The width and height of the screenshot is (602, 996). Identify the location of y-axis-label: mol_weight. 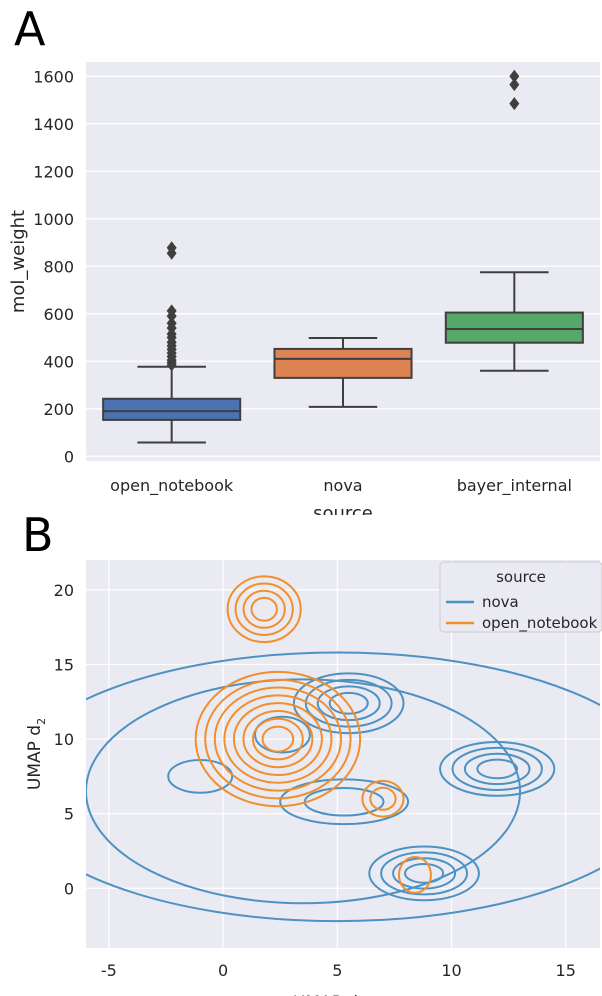
(18, 261).